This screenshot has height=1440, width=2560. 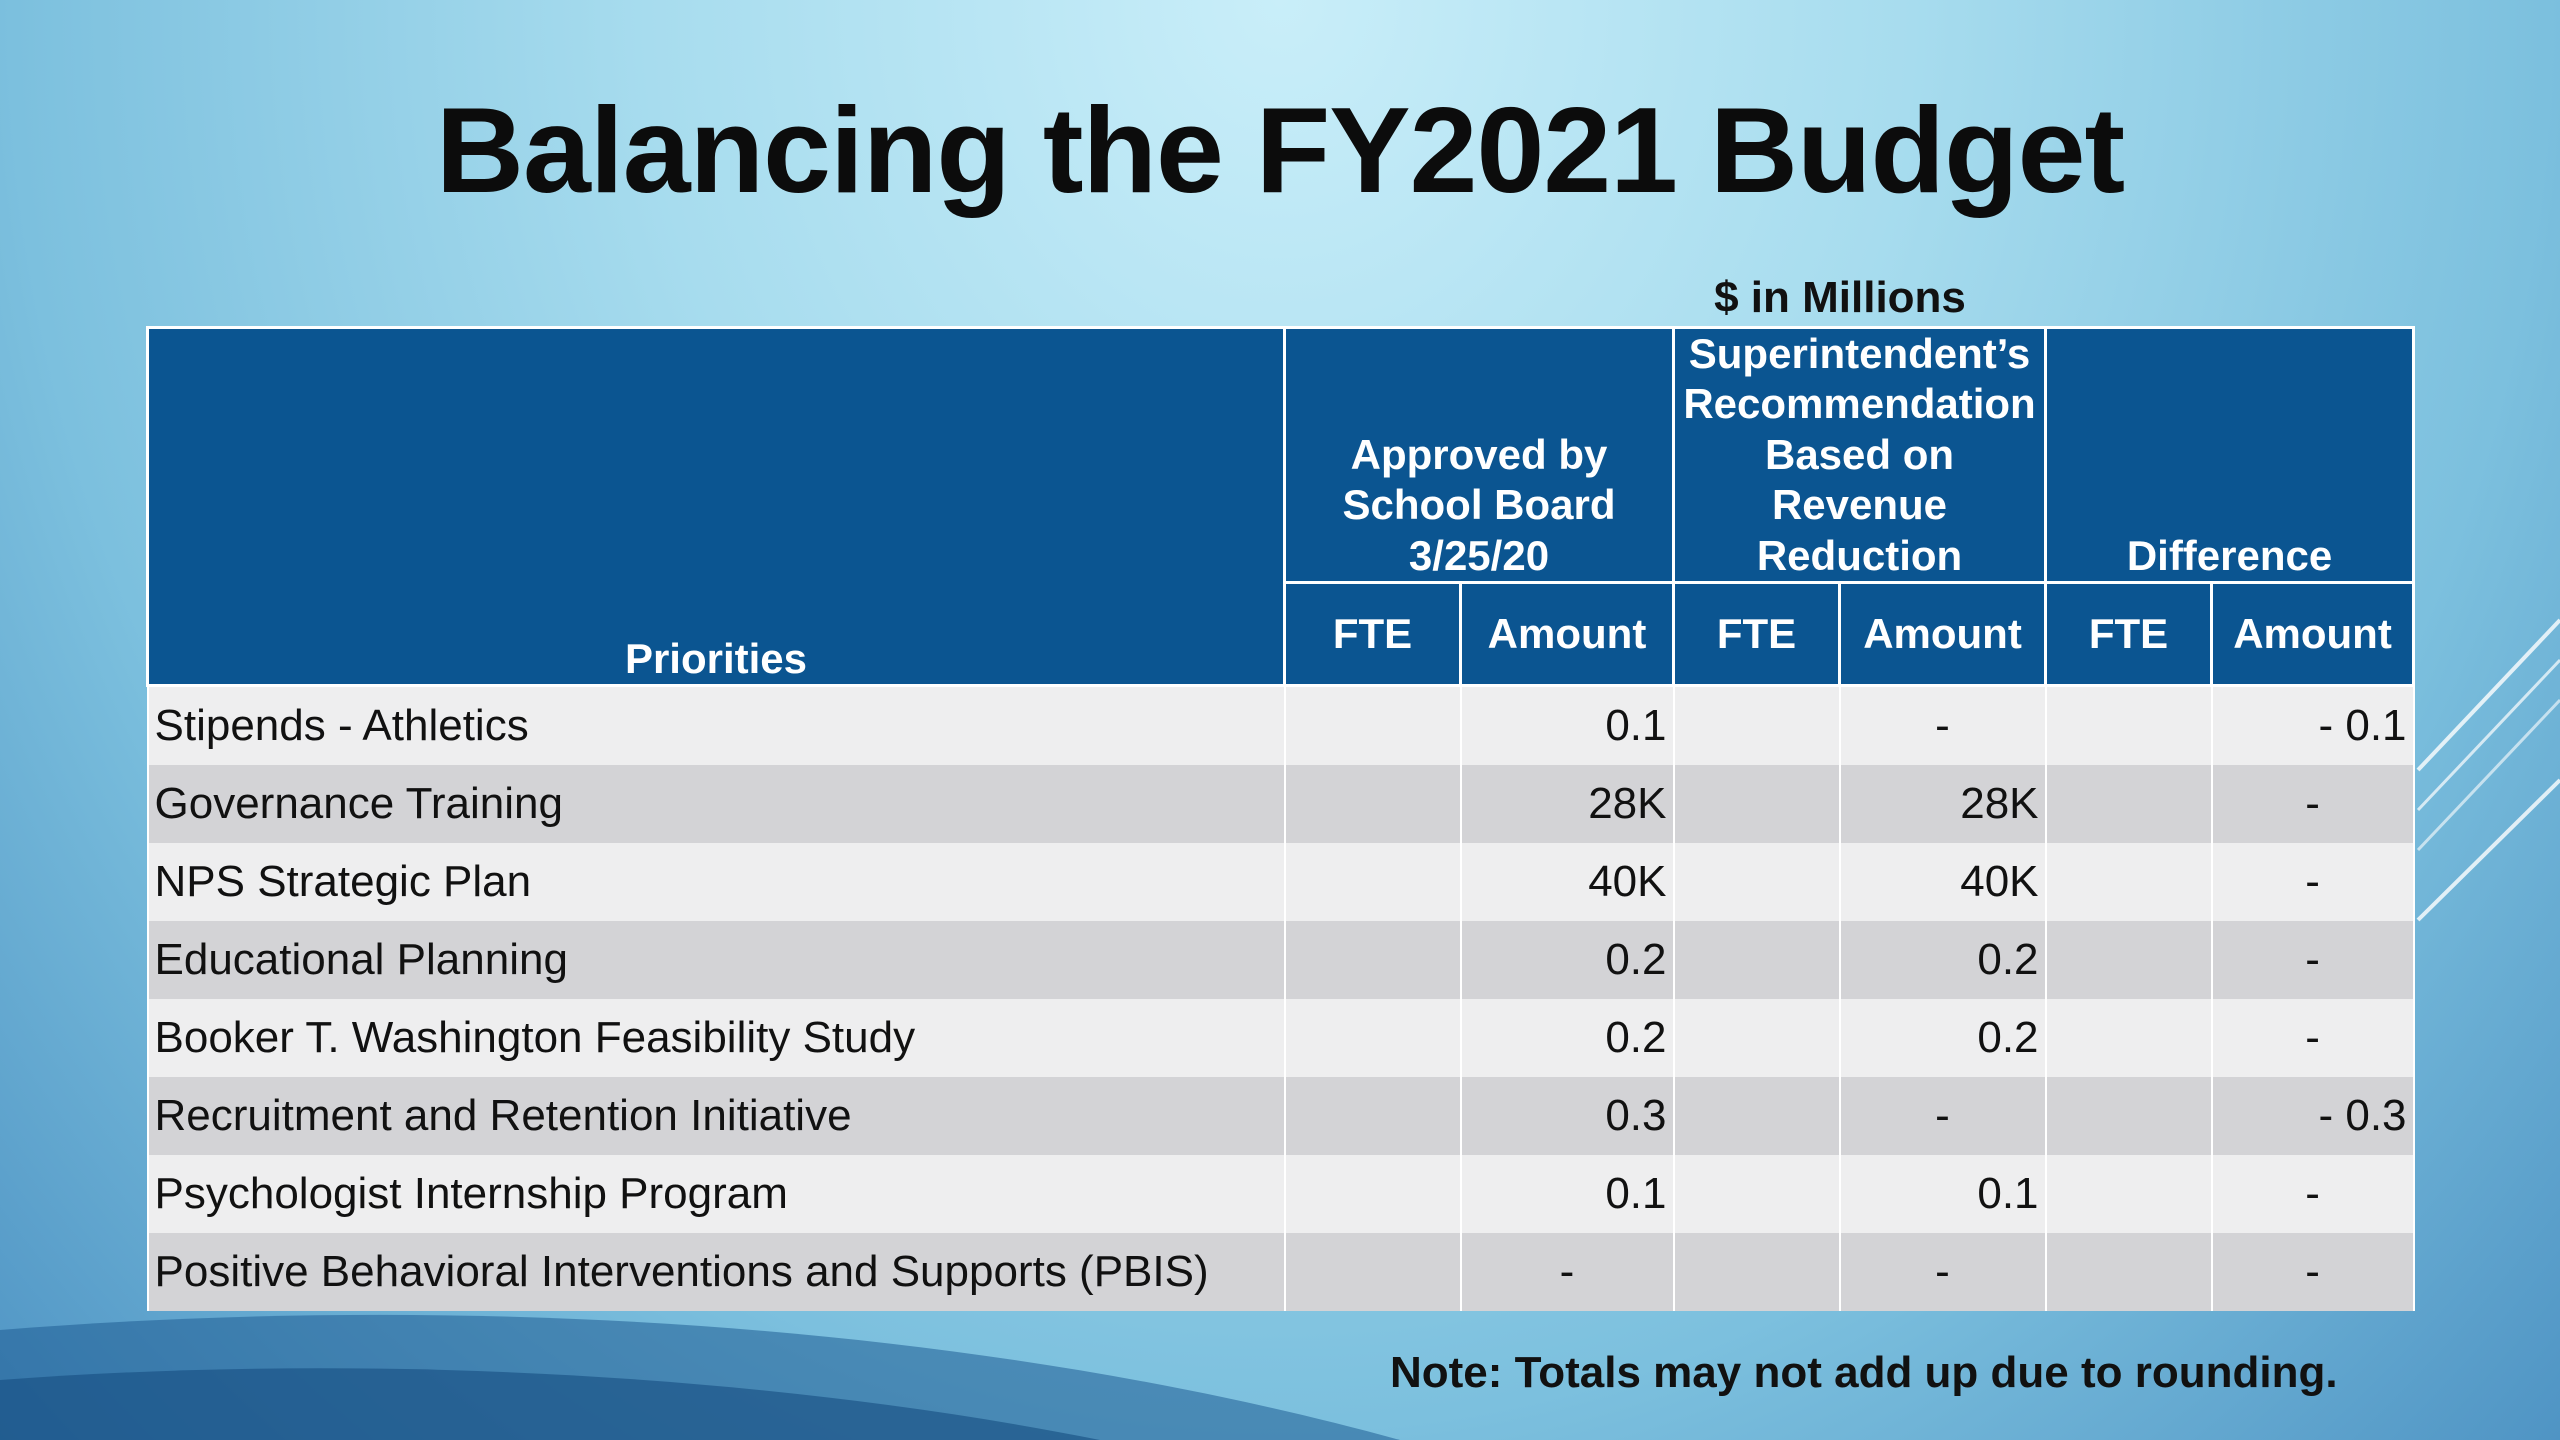 I want to click on table-row: Educational Planning 0.2 0.2 -, so click(x=1280, y=959).